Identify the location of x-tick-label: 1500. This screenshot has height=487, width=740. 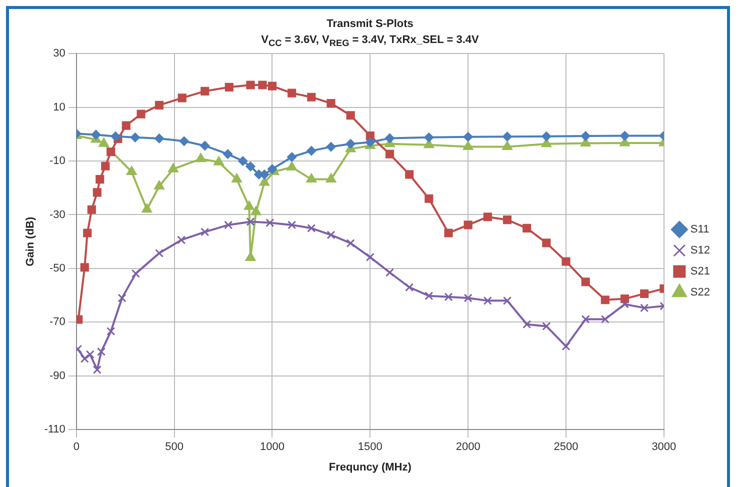
(370, 447).